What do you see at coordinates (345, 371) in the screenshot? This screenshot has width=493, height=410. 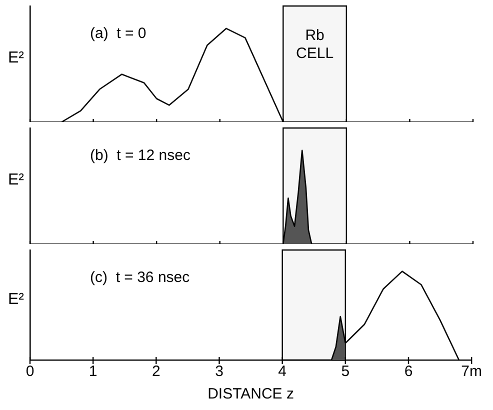 I see `x-tick-label: 5` at bounding box center [345, 371].